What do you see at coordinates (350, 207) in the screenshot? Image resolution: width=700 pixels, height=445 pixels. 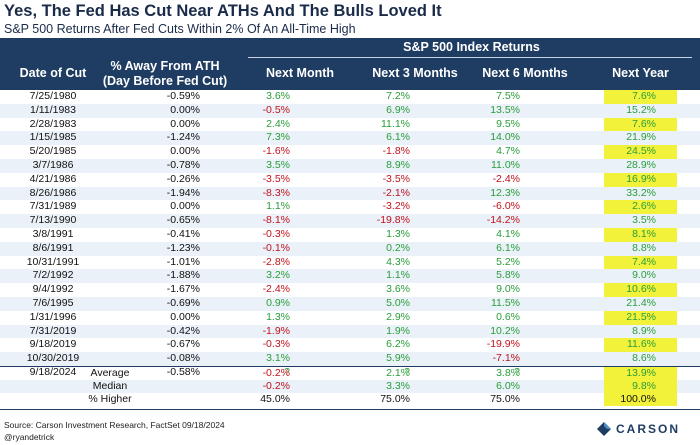 I see `table-row: 7/31/1989 0.00% 1.1% -3.2% -6.0% 2.6%` at bounding box center [350, 207].